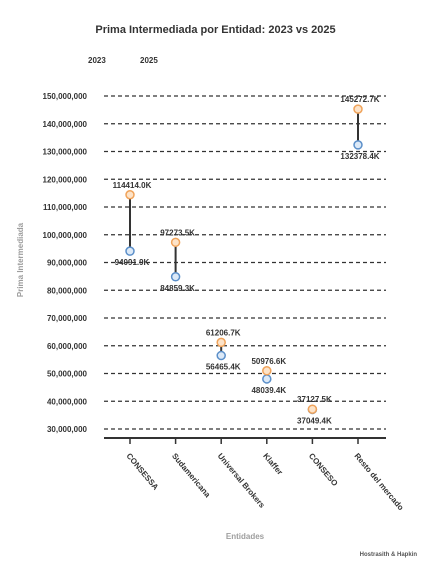  I want to click on y-tick-label: 70,000,000, so click(67, 318).